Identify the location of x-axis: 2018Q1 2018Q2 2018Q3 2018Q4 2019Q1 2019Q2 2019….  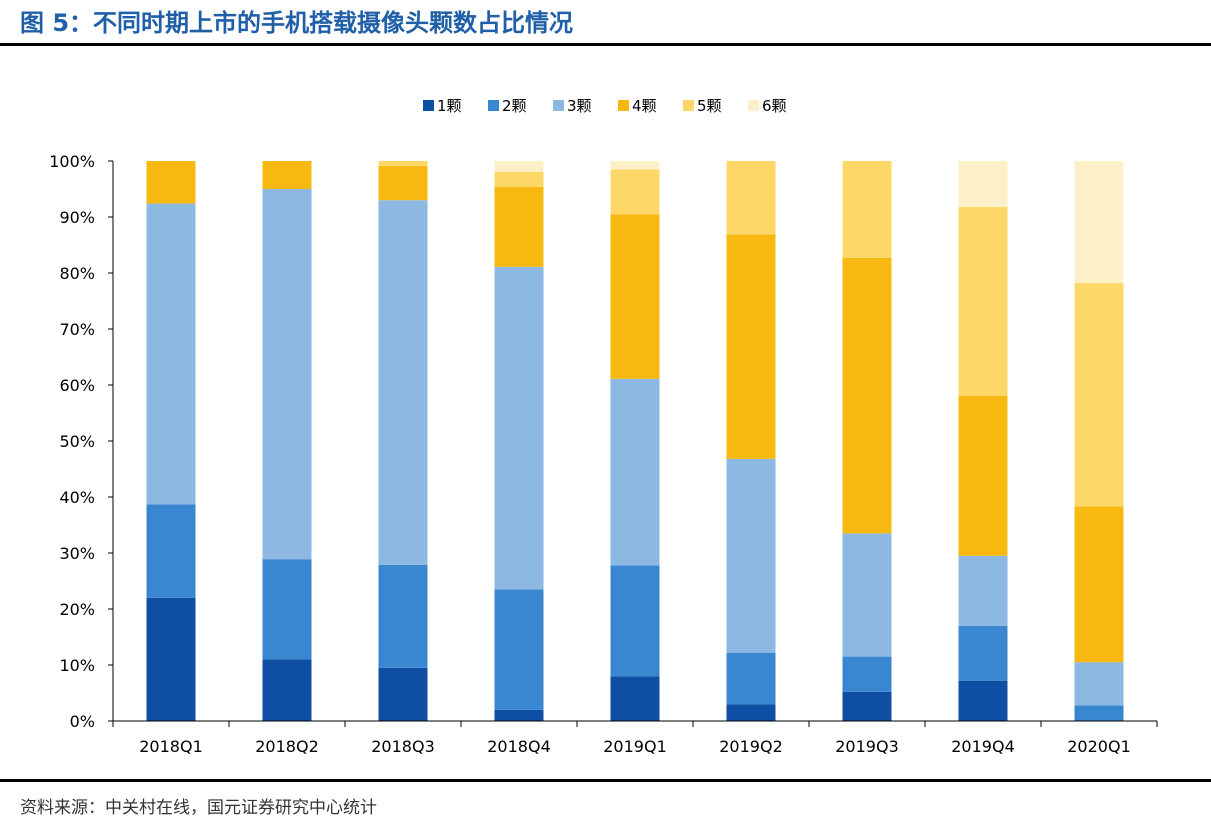
(635, 738).